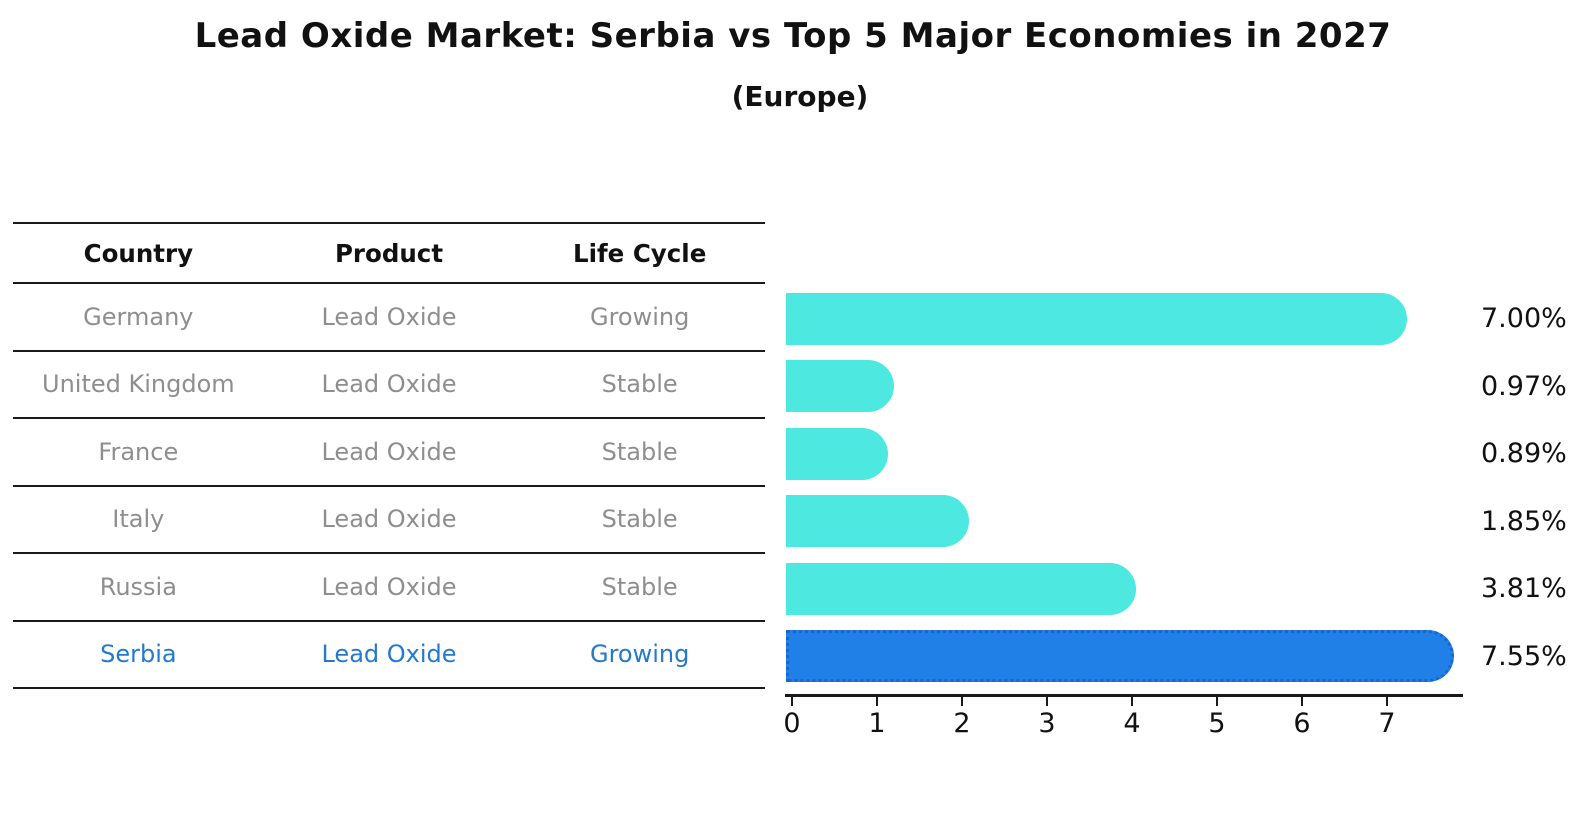 The height and width of the screenshot is (823, 1586). What do you see at coordinates (1217, 723) in the screenshot?
I see `x-axis-tick-label: 5` at bounding box center [1217, 723].